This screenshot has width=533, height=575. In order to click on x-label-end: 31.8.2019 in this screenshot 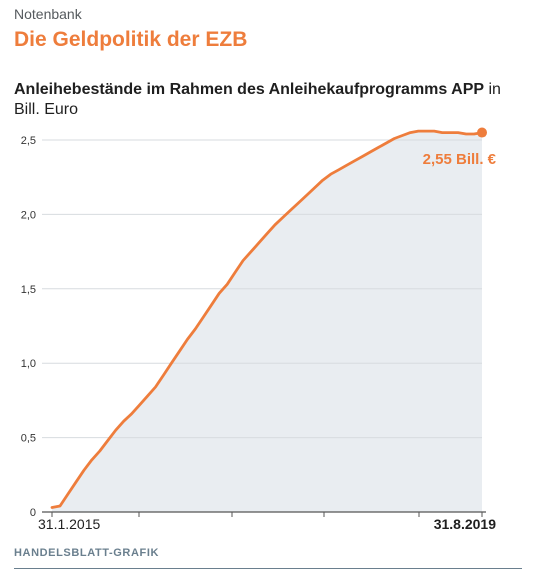, I will do `click(465, 524)`.